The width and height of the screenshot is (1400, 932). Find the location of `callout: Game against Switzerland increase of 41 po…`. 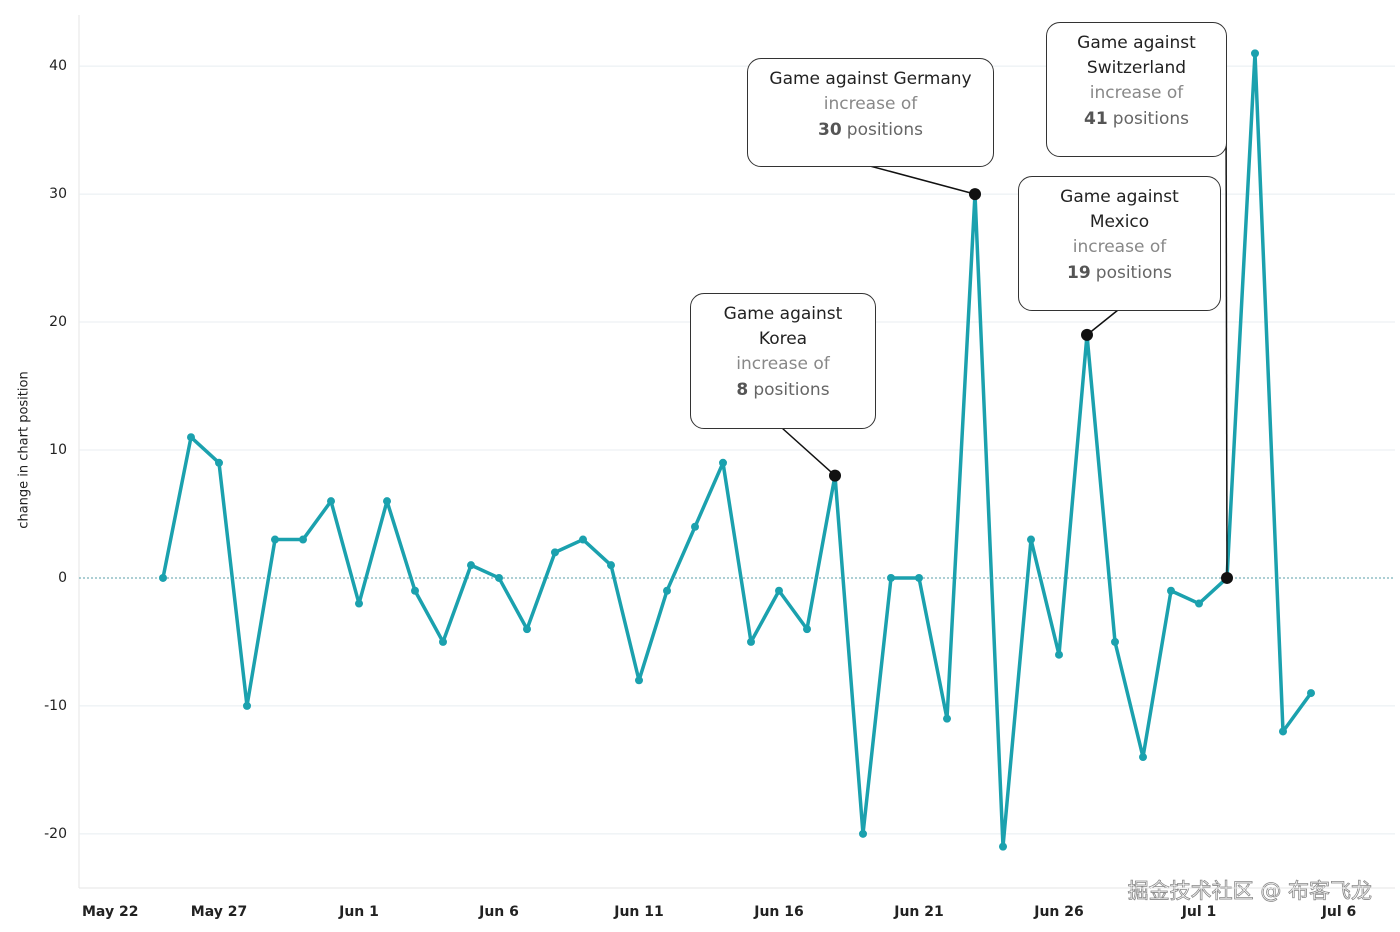

callout: Game against Switzerland increase of 41 po… is located at coordinates (1136, 89).